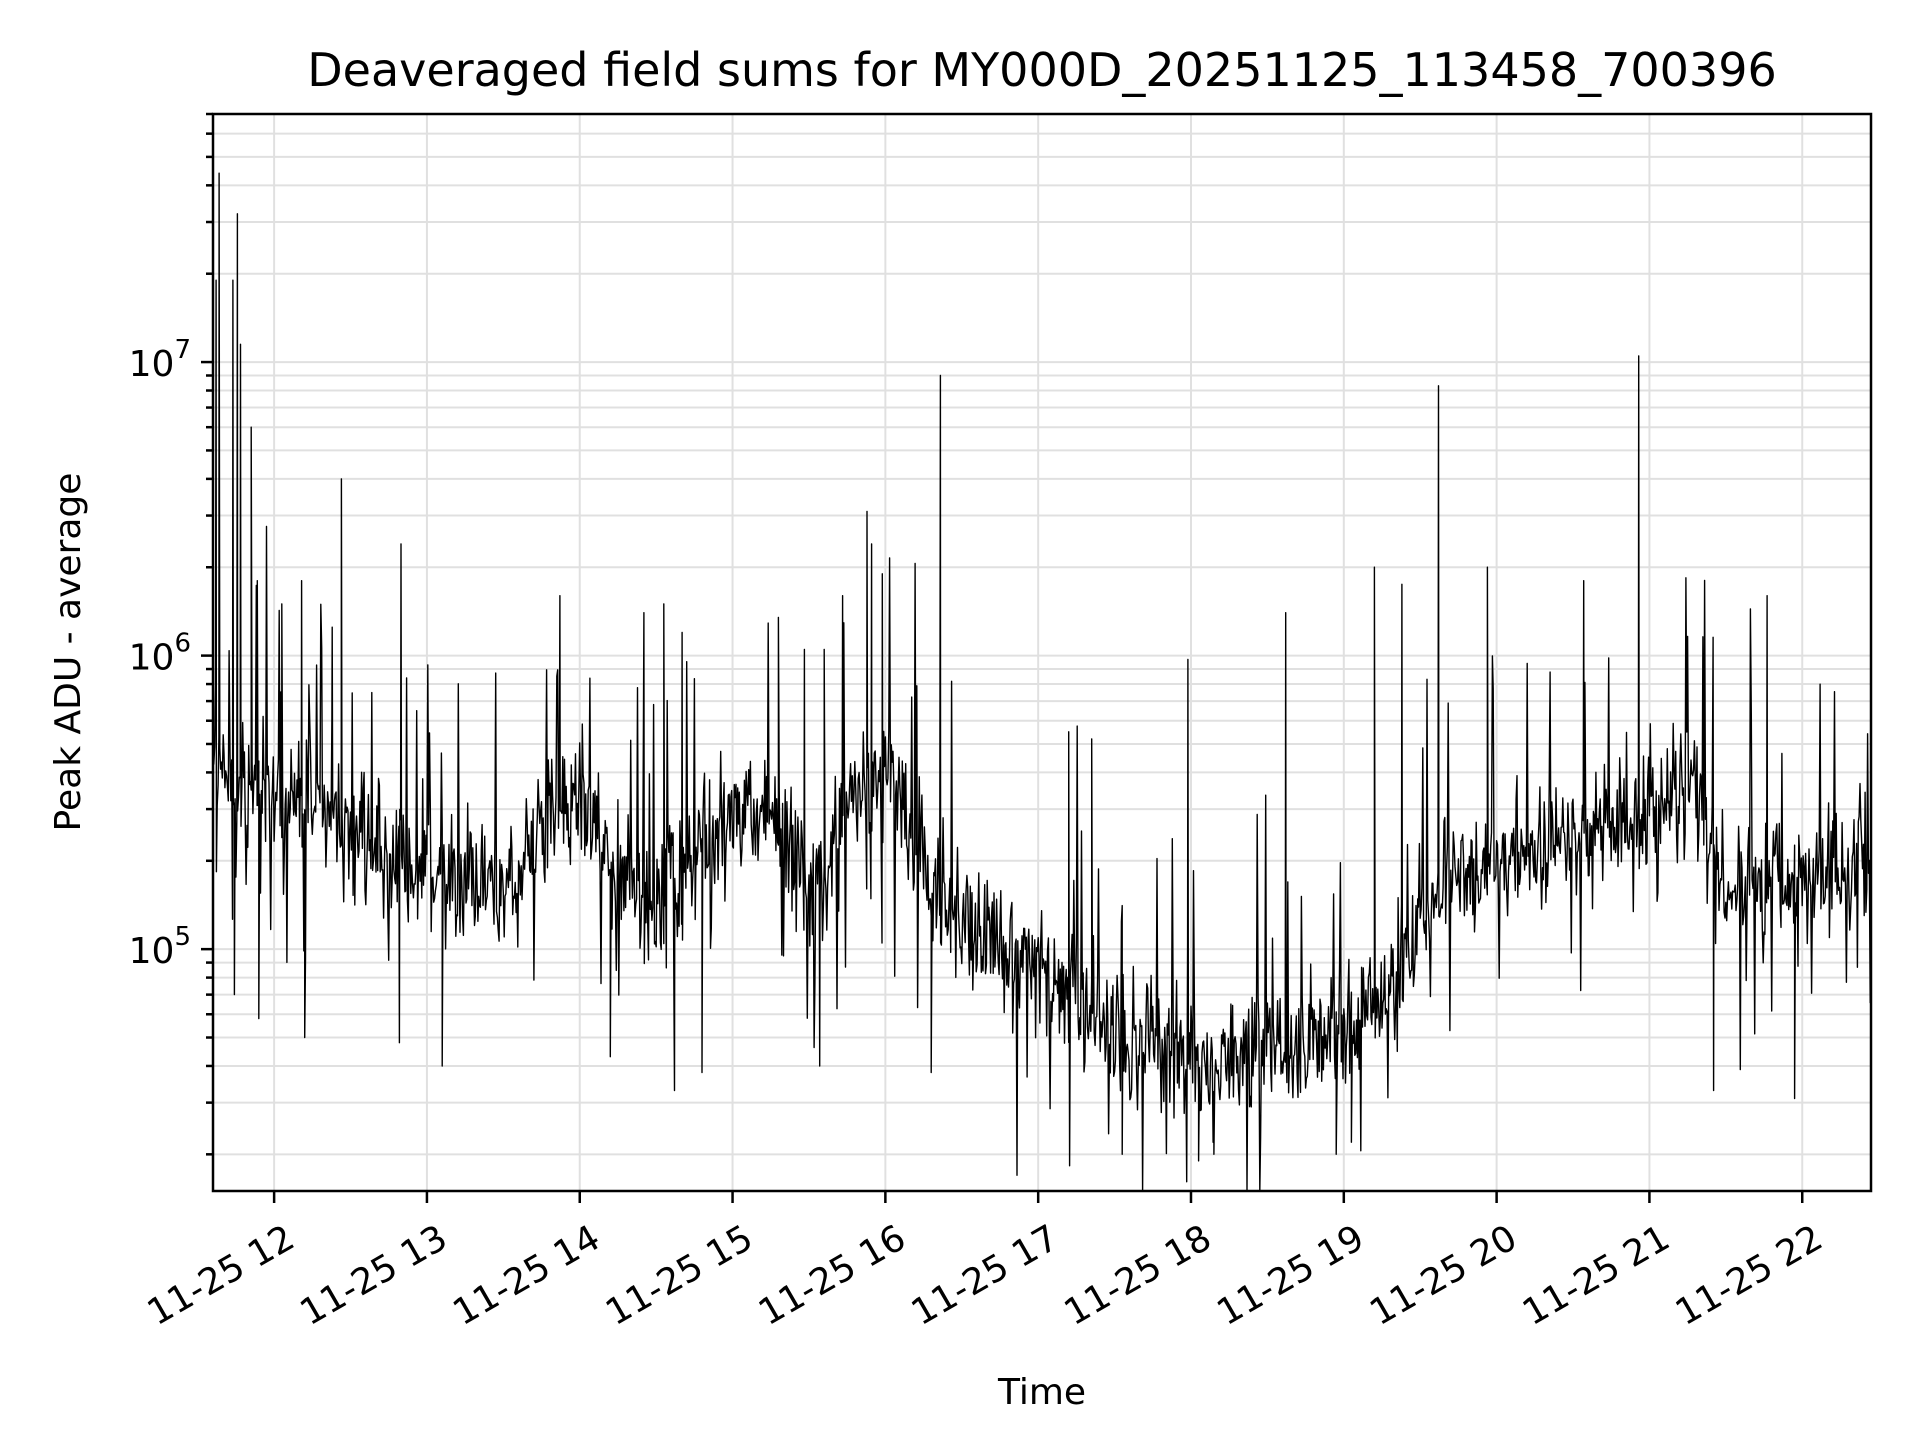 The height and width of the screenshot is (1440, 1920). Describe the element at coordinates (160, 360) in the screenshot. I see `y-tick-label: 10⁷` at that location.